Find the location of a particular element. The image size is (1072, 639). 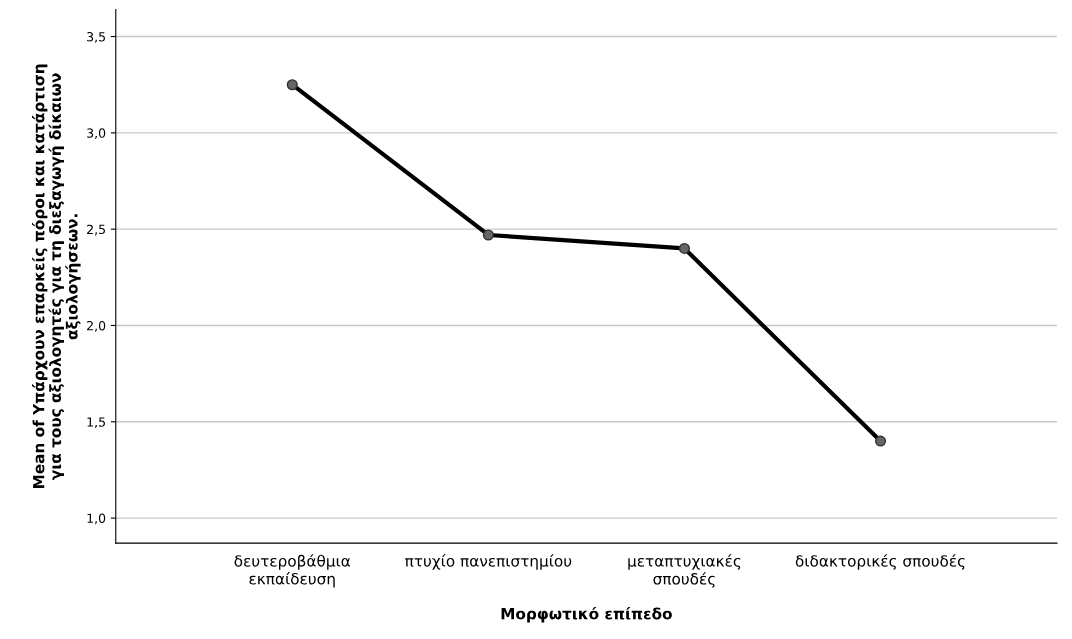

x-tick-label: διδακτορικές σπουδές is located at coordinates (880, 562).